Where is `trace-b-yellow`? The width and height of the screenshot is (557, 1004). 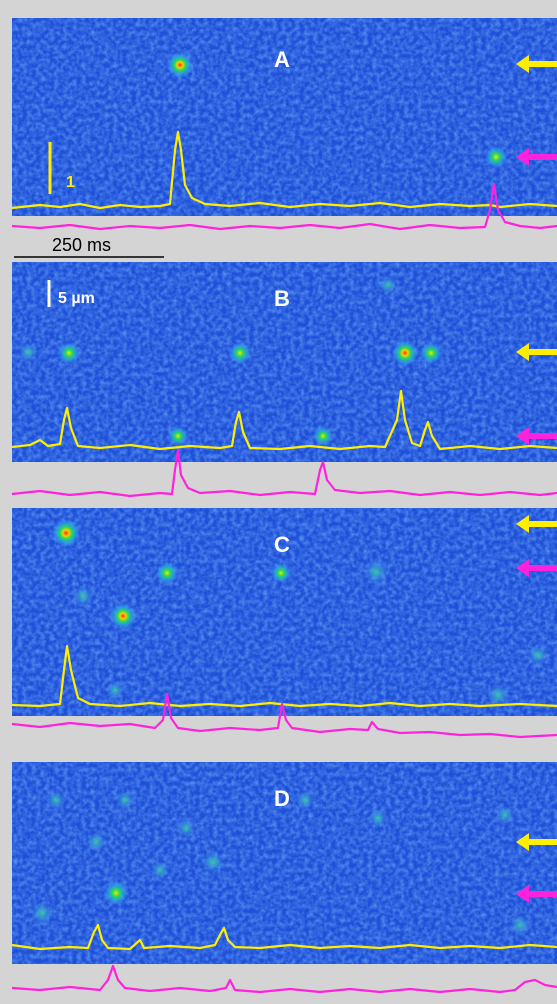 trace-b-yellow is located at coordinates (284, 420).